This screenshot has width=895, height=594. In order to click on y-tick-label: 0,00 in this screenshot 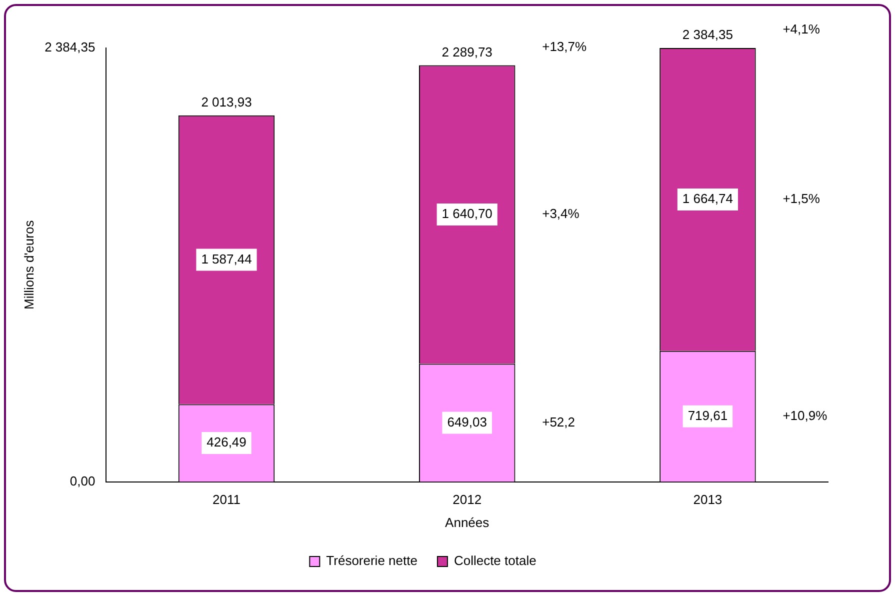, I will do `click(83, 480)`.